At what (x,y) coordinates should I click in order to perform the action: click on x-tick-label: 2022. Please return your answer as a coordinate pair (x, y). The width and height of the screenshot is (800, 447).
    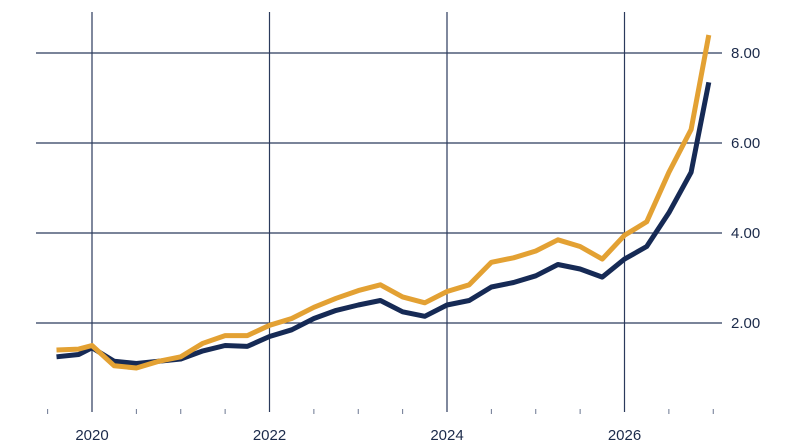
    Looking at the image, I should click on (269, 435).